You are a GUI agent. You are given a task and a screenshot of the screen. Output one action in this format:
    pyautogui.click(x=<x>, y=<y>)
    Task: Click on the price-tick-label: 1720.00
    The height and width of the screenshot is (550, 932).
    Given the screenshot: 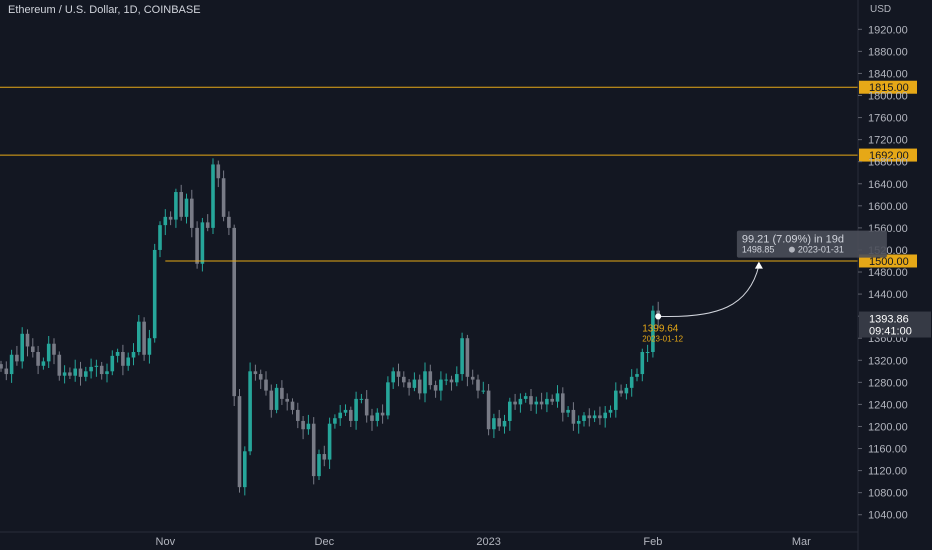 What is the action you would take?
    pyautogui.click(x=888, y=141)
    